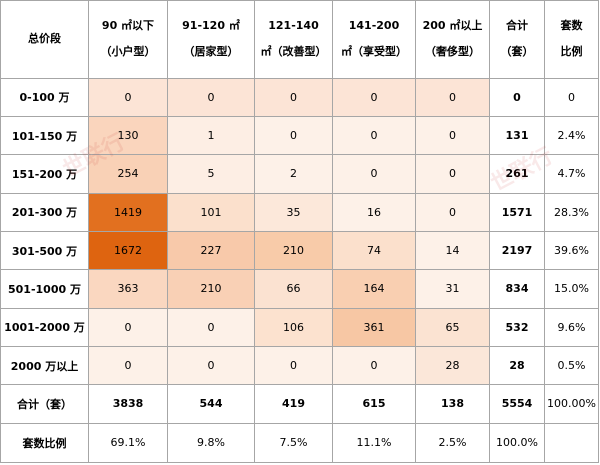 The width and height of the screenshot is (600, 465). I want to click on header-line-1: 合计, so click(517, 26).